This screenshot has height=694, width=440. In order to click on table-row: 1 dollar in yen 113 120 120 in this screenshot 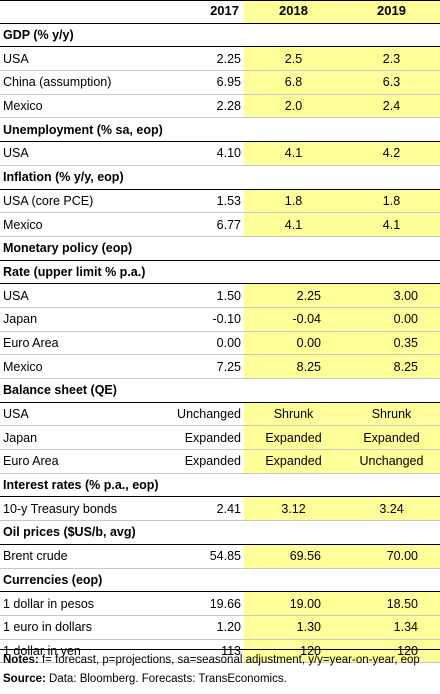, I will do `click(220, 651)`.